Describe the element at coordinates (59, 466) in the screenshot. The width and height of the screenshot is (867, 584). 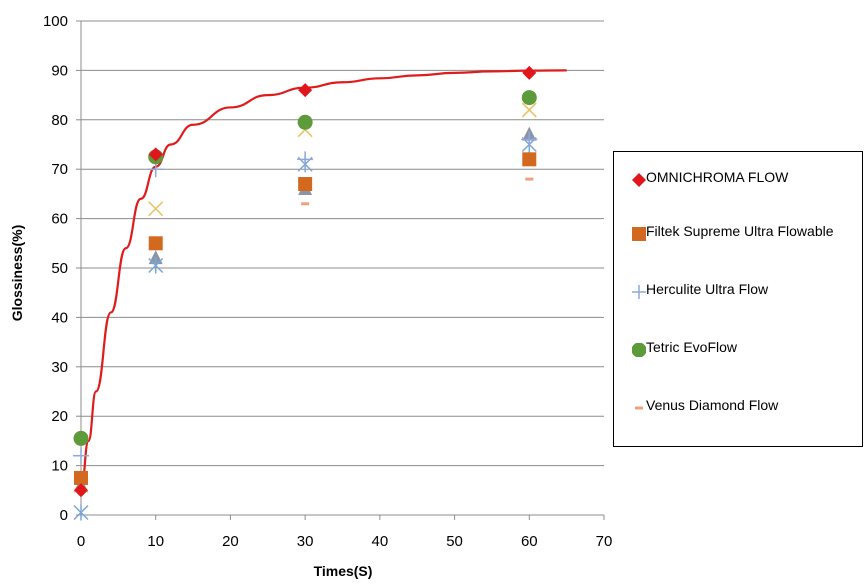
I see `y-tick-label: 10` at that location.